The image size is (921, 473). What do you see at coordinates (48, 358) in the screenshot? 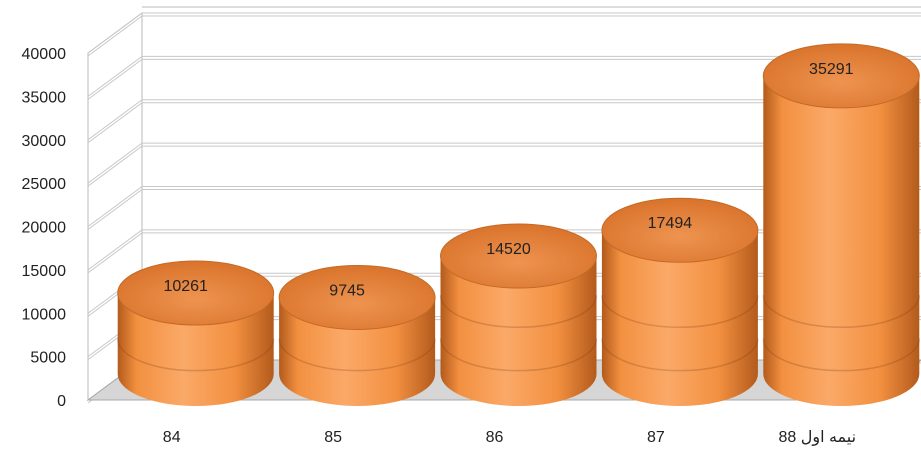
I see `y-tick-label: 5000` at bounding box center [48, 358].